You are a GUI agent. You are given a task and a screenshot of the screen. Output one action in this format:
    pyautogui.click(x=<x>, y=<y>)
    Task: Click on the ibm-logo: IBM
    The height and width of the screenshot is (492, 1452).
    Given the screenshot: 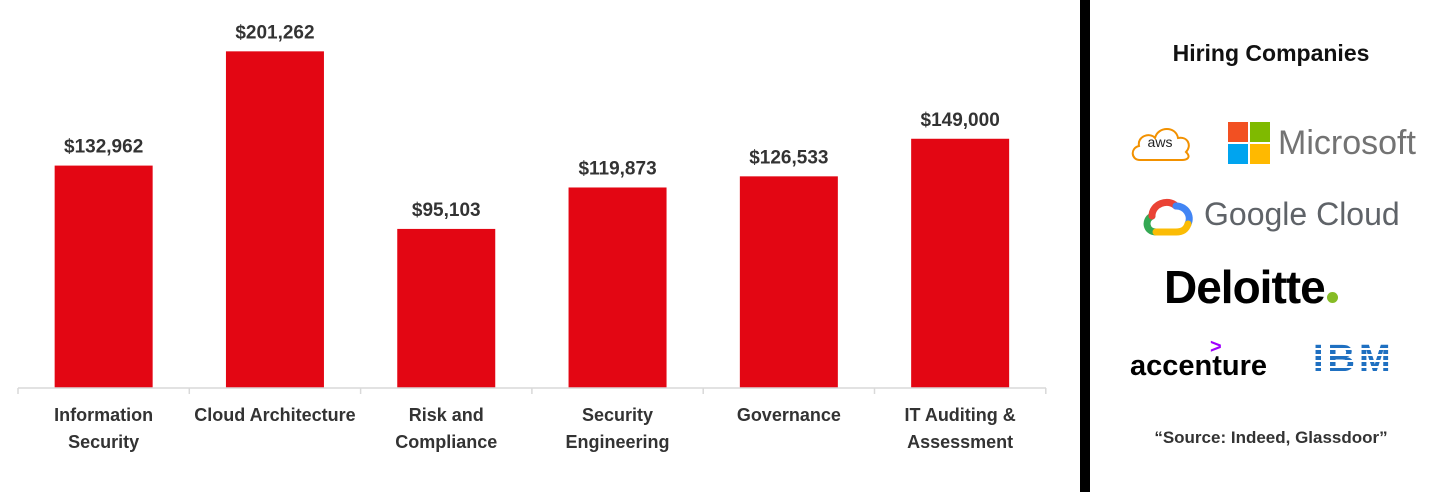 What is the action you would take?
    pyautogui.click(x=1364, y=359)
    